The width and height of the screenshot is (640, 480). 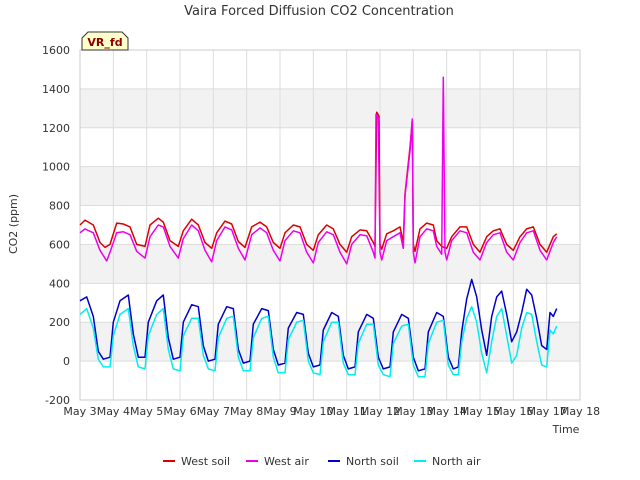 I want to click on y-tick-label: 1000, so click(x=56, y=167).